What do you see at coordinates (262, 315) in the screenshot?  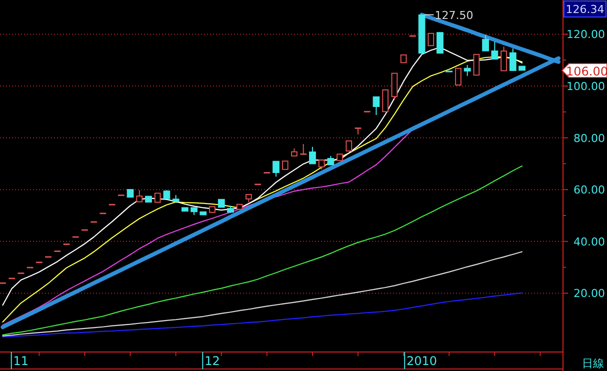 I see `line-series` at bounding box center [262, 315].